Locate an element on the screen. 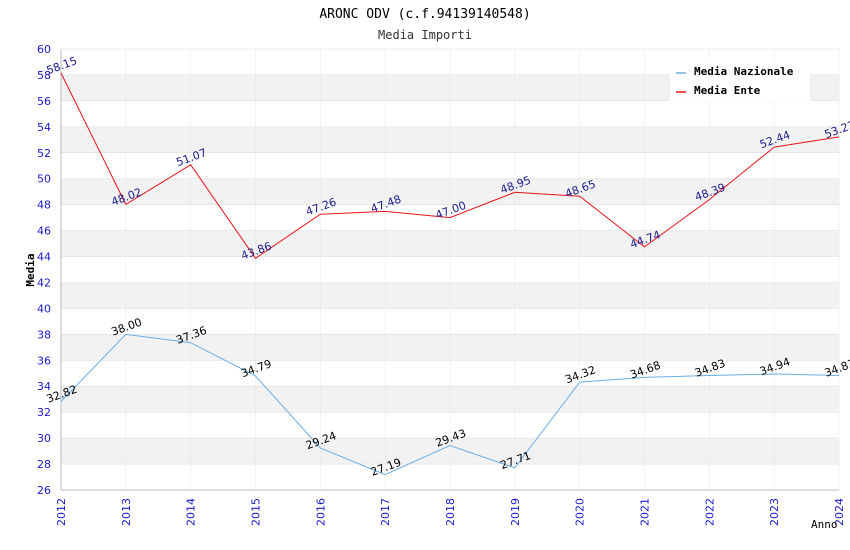 The image size is (850, 550). y-tick-label: 52 is located at coordinates (44, 153).